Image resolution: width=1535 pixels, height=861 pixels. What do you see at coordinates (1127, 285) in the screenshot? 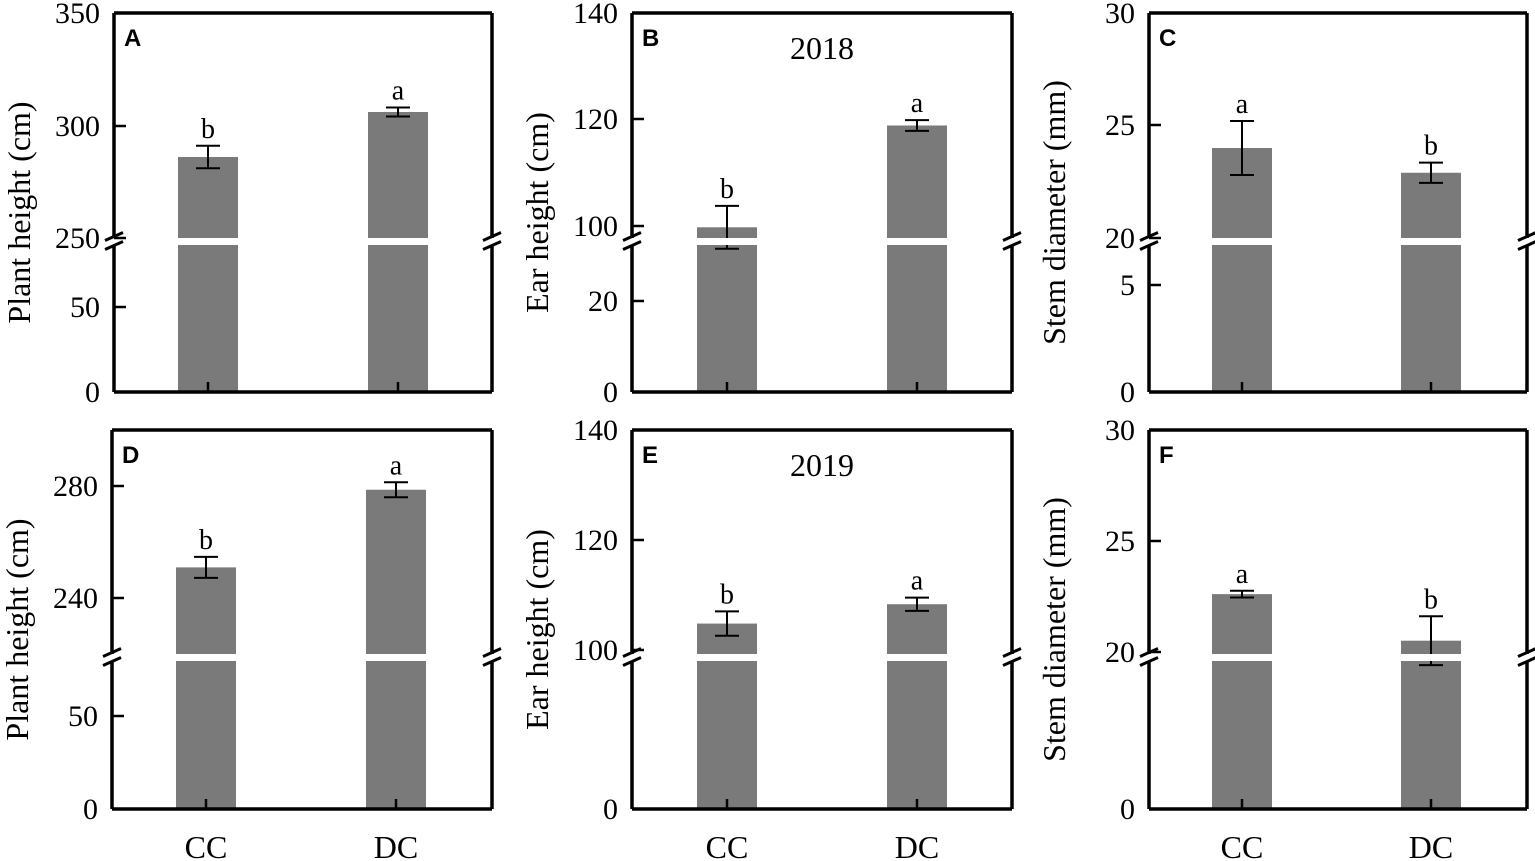
I see `y-tick-label-lower: 5` at bounding box center [1127, 285].